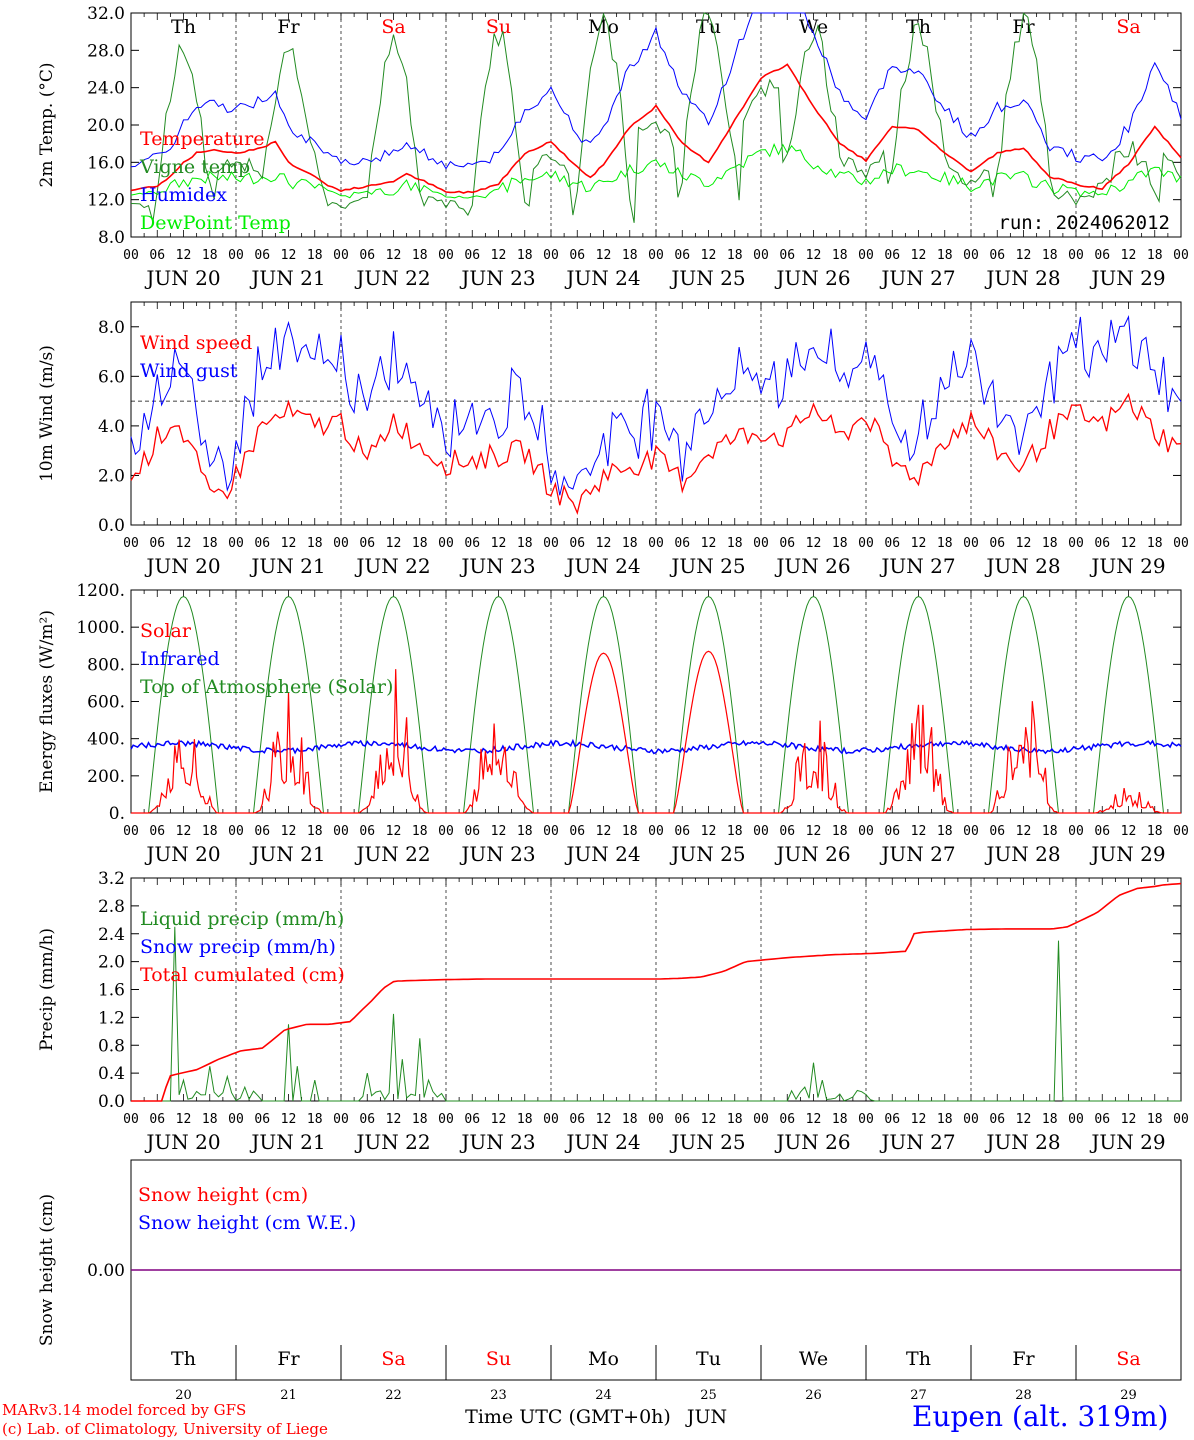 Image resolution: width=1194 pixels, height=1440 pixels. I want to click on wind-speed-line, so click(656, 453).